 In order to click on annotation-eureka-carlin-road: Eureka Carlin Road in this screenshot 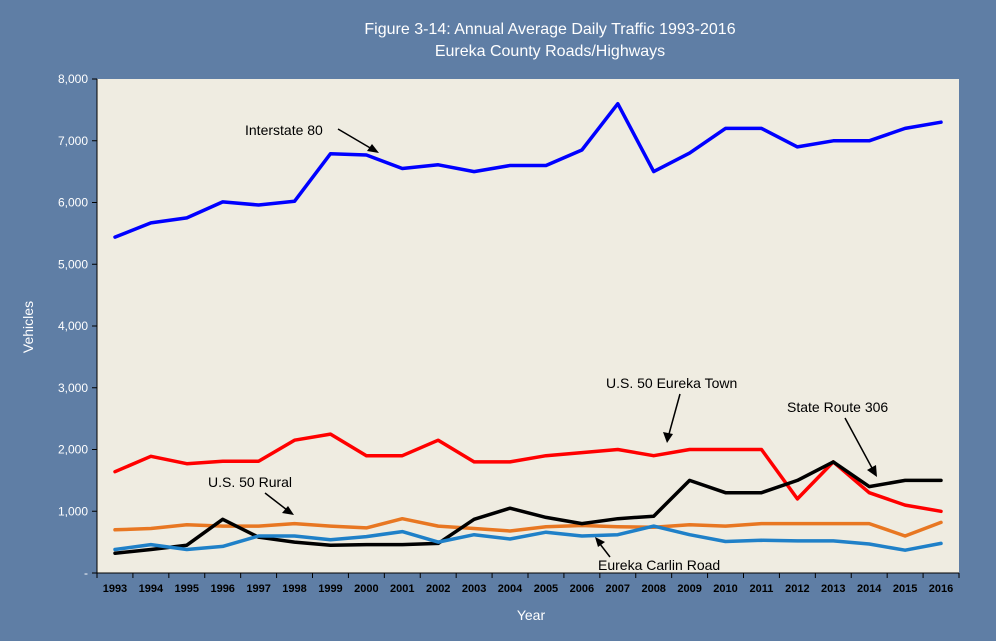, I will do `click(659, 565)`.